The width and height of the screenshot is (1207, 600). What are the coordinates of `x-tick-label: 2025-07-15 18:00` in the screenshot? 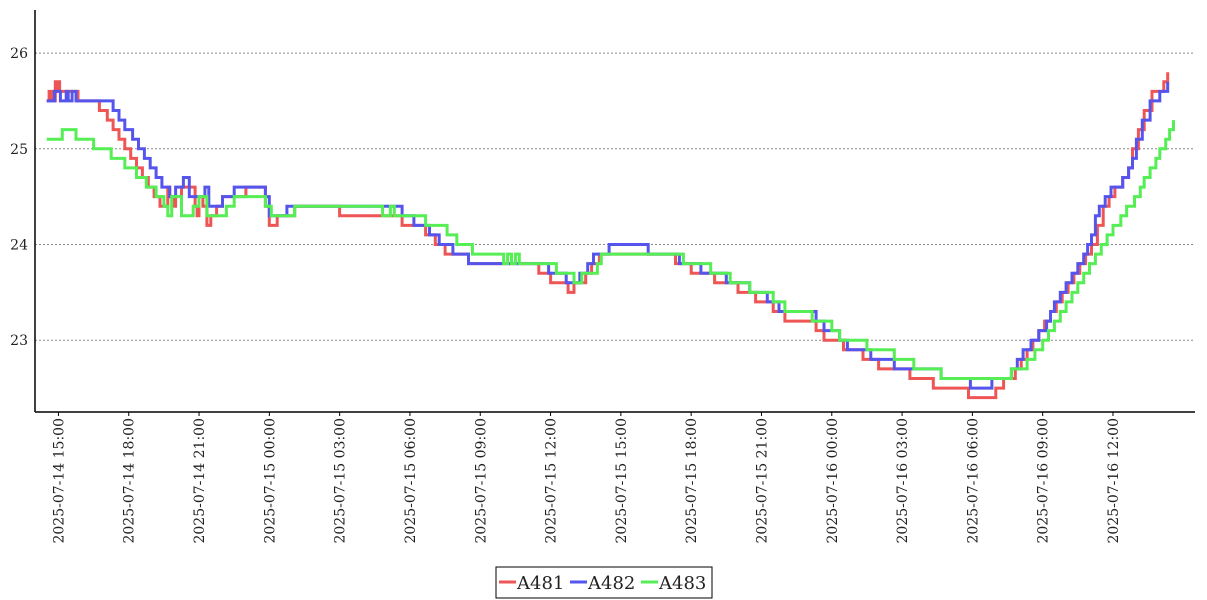 It's located at (692, 481).